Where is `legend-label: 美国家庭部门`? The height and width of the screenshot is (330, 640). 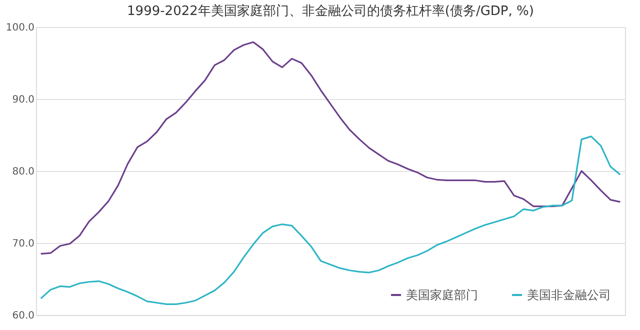
legend-label: 美国家庭部门 is located at coordinates (442, 295).